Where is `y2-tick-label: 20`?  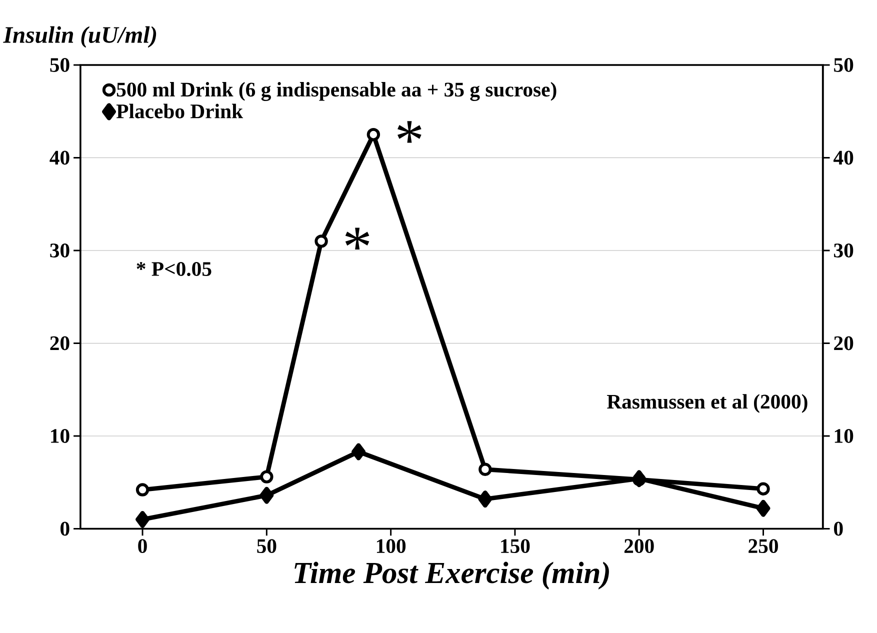
y2-tick-label: 20 is located at coordinates (844, 343).